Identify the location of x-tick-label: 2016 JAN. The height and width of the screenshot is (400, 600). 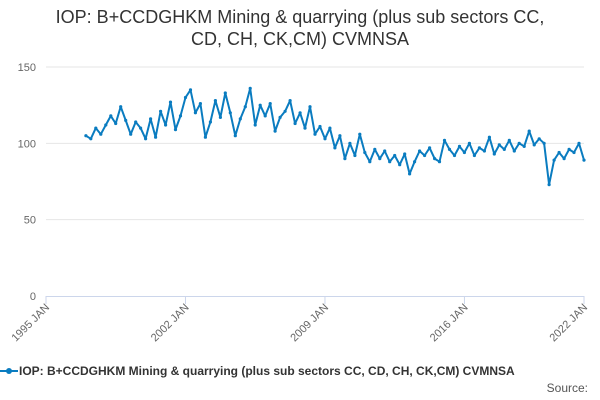
(449, 323).